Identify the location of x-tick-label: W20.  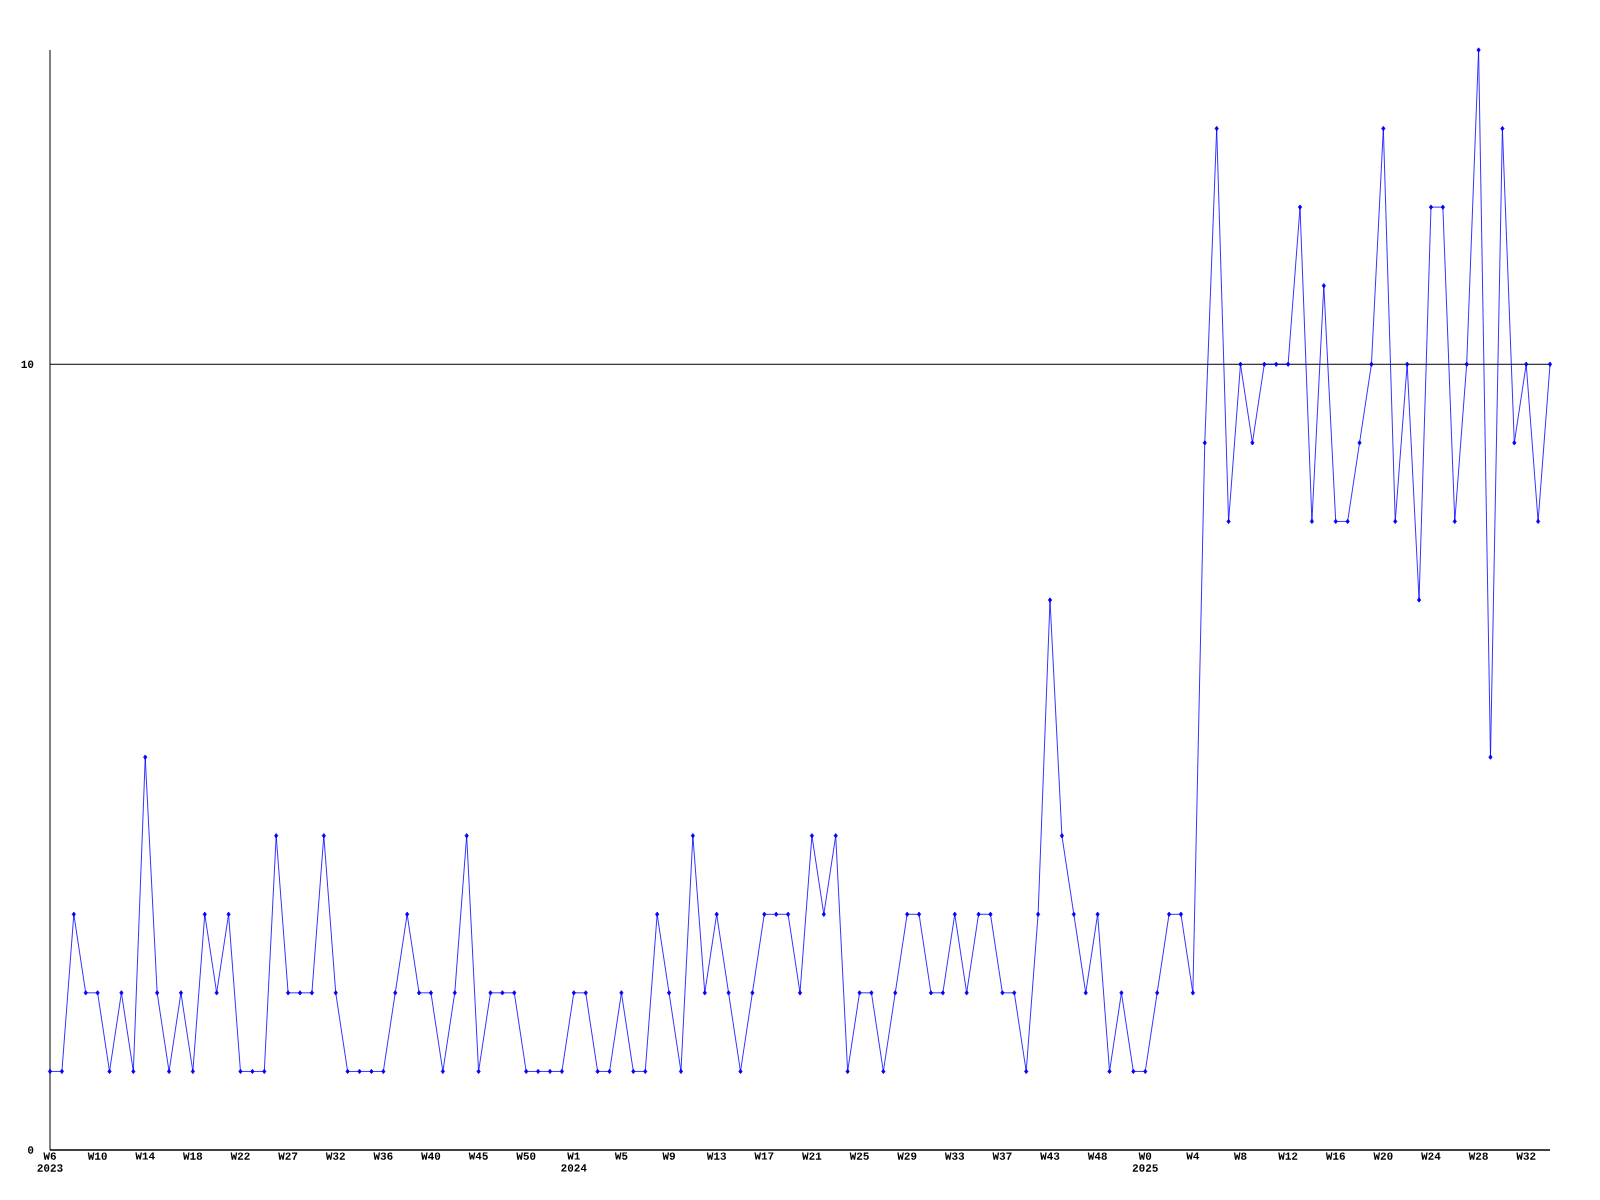
(1383, 1156).